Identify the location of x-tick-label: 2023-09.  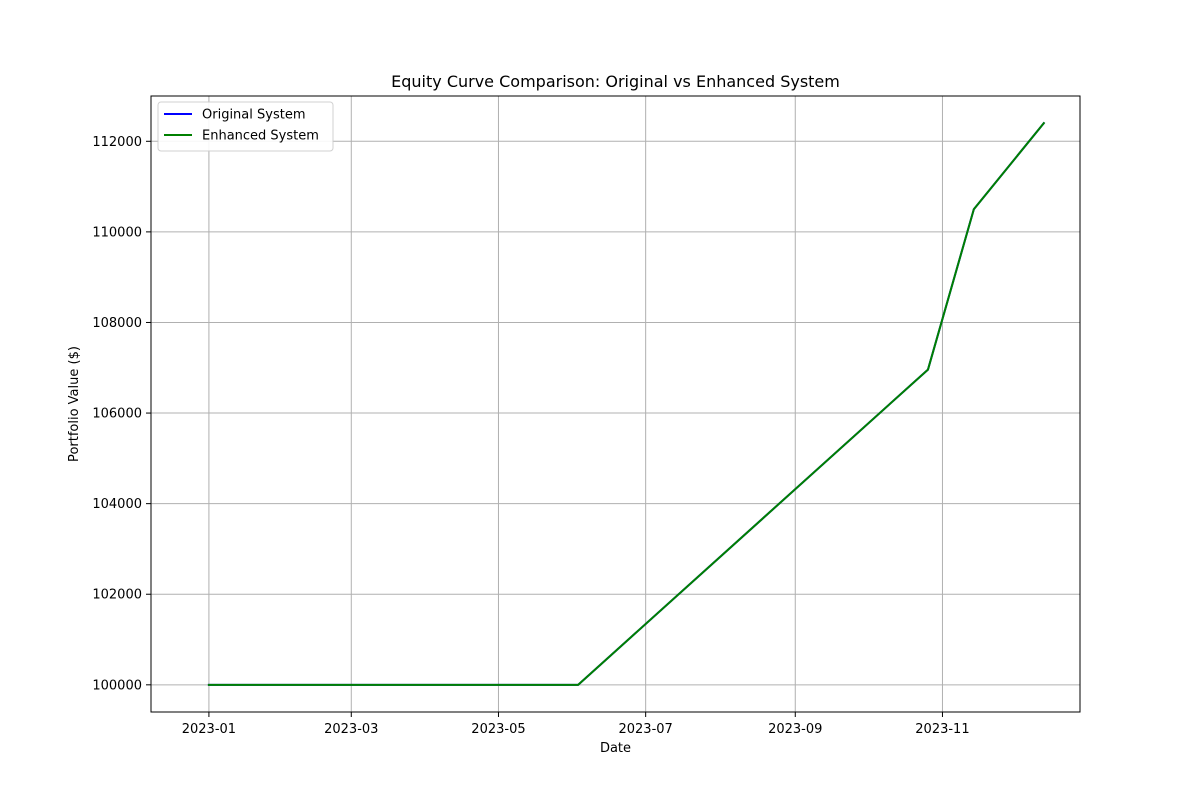
(795, 729).